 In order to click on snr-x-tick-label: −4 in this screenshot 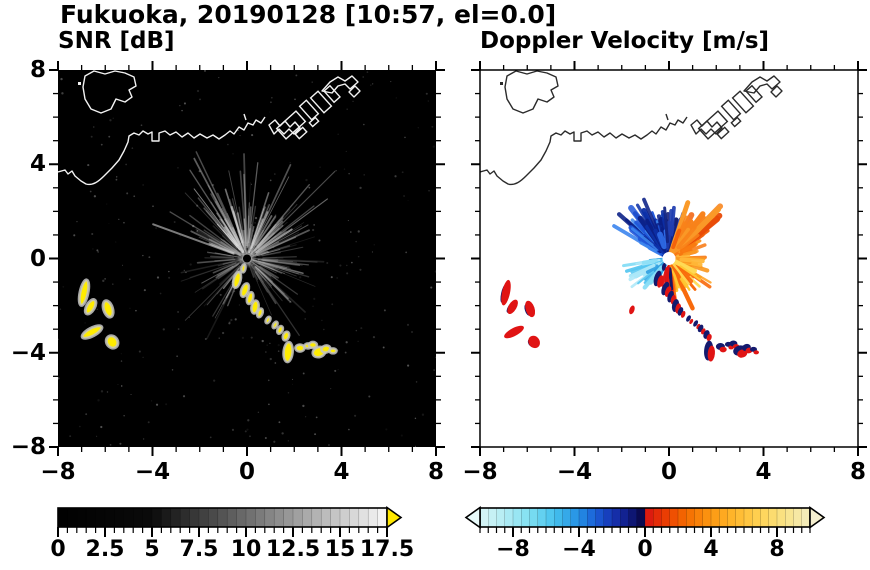, I will do `click(152, 472)`.